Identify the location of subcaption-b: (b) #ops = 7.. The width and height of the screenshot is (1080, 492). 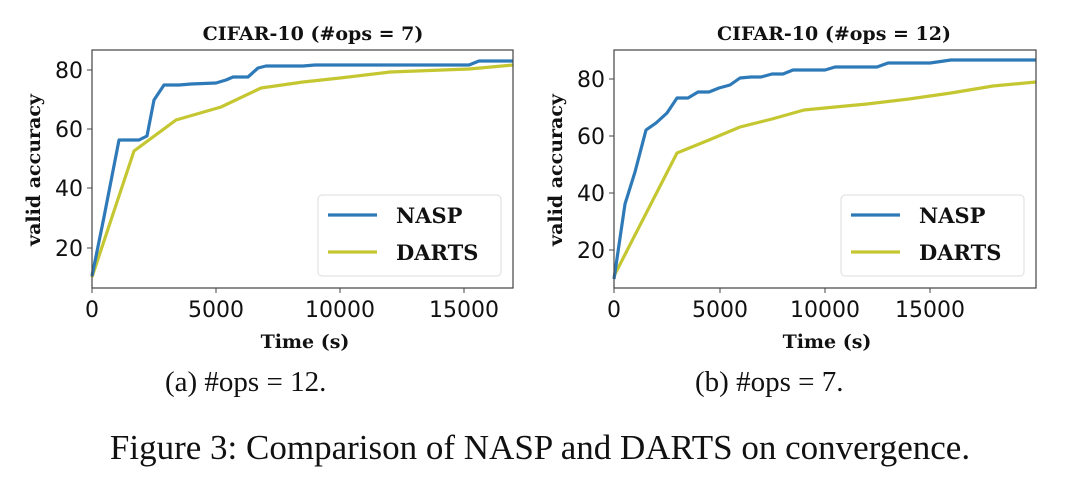
(769, 382).